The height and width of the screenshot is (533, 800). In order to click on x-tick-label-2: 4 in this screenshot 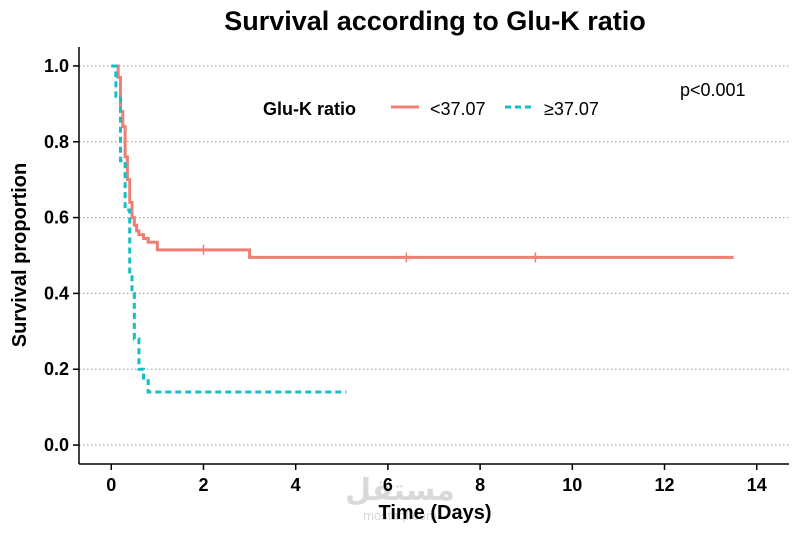, I will do `click(296, 485)`.